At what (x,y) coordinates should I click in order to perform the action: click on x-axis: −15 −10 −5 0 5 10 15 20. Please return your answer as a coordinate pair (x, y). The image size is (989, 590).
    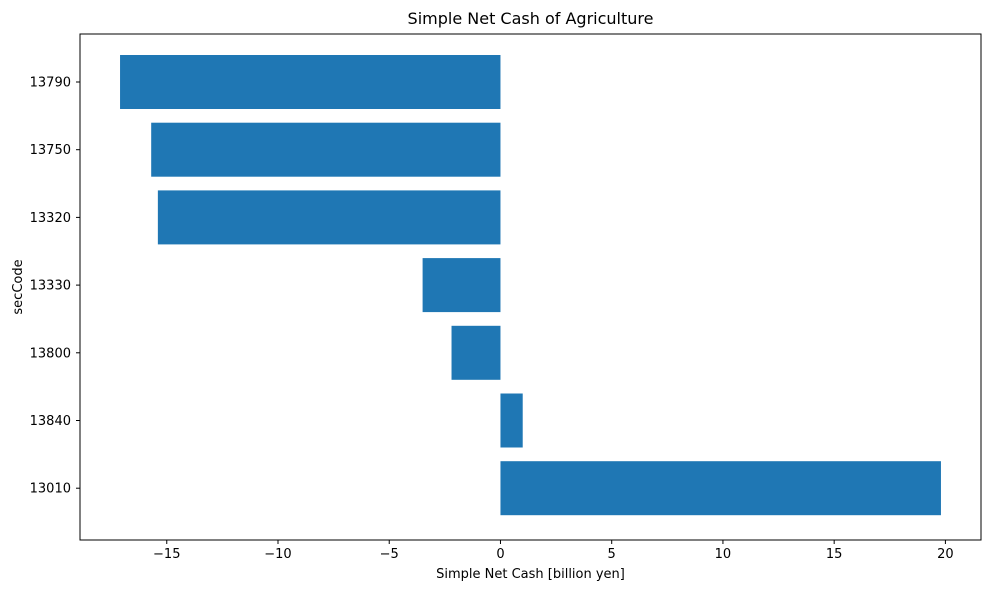
    Looking at the image, I should click on (553, 551).